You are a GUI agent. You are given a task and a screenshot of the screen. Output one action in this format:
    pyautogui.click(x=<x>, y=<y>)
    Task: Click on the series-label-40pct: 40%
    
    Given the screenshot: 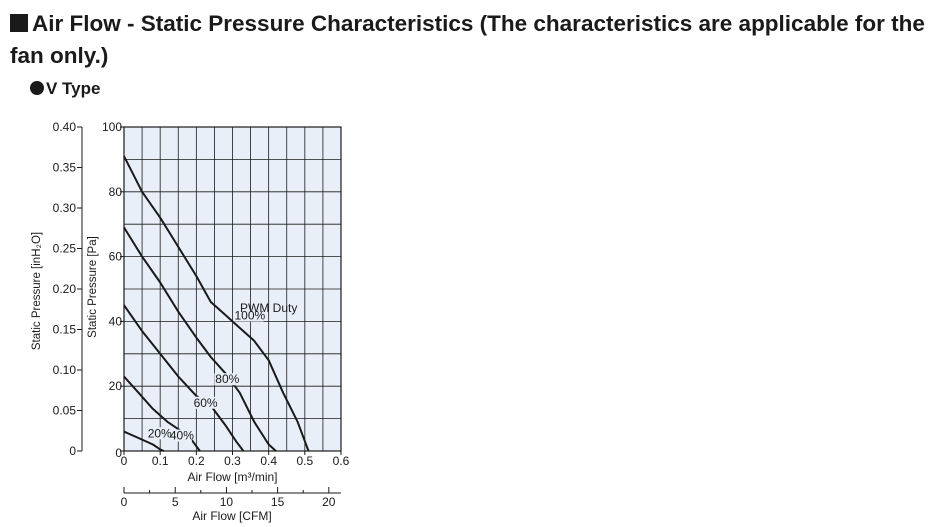 What is the action you would take?
    pyautogui.click(x=182, y=436)
    